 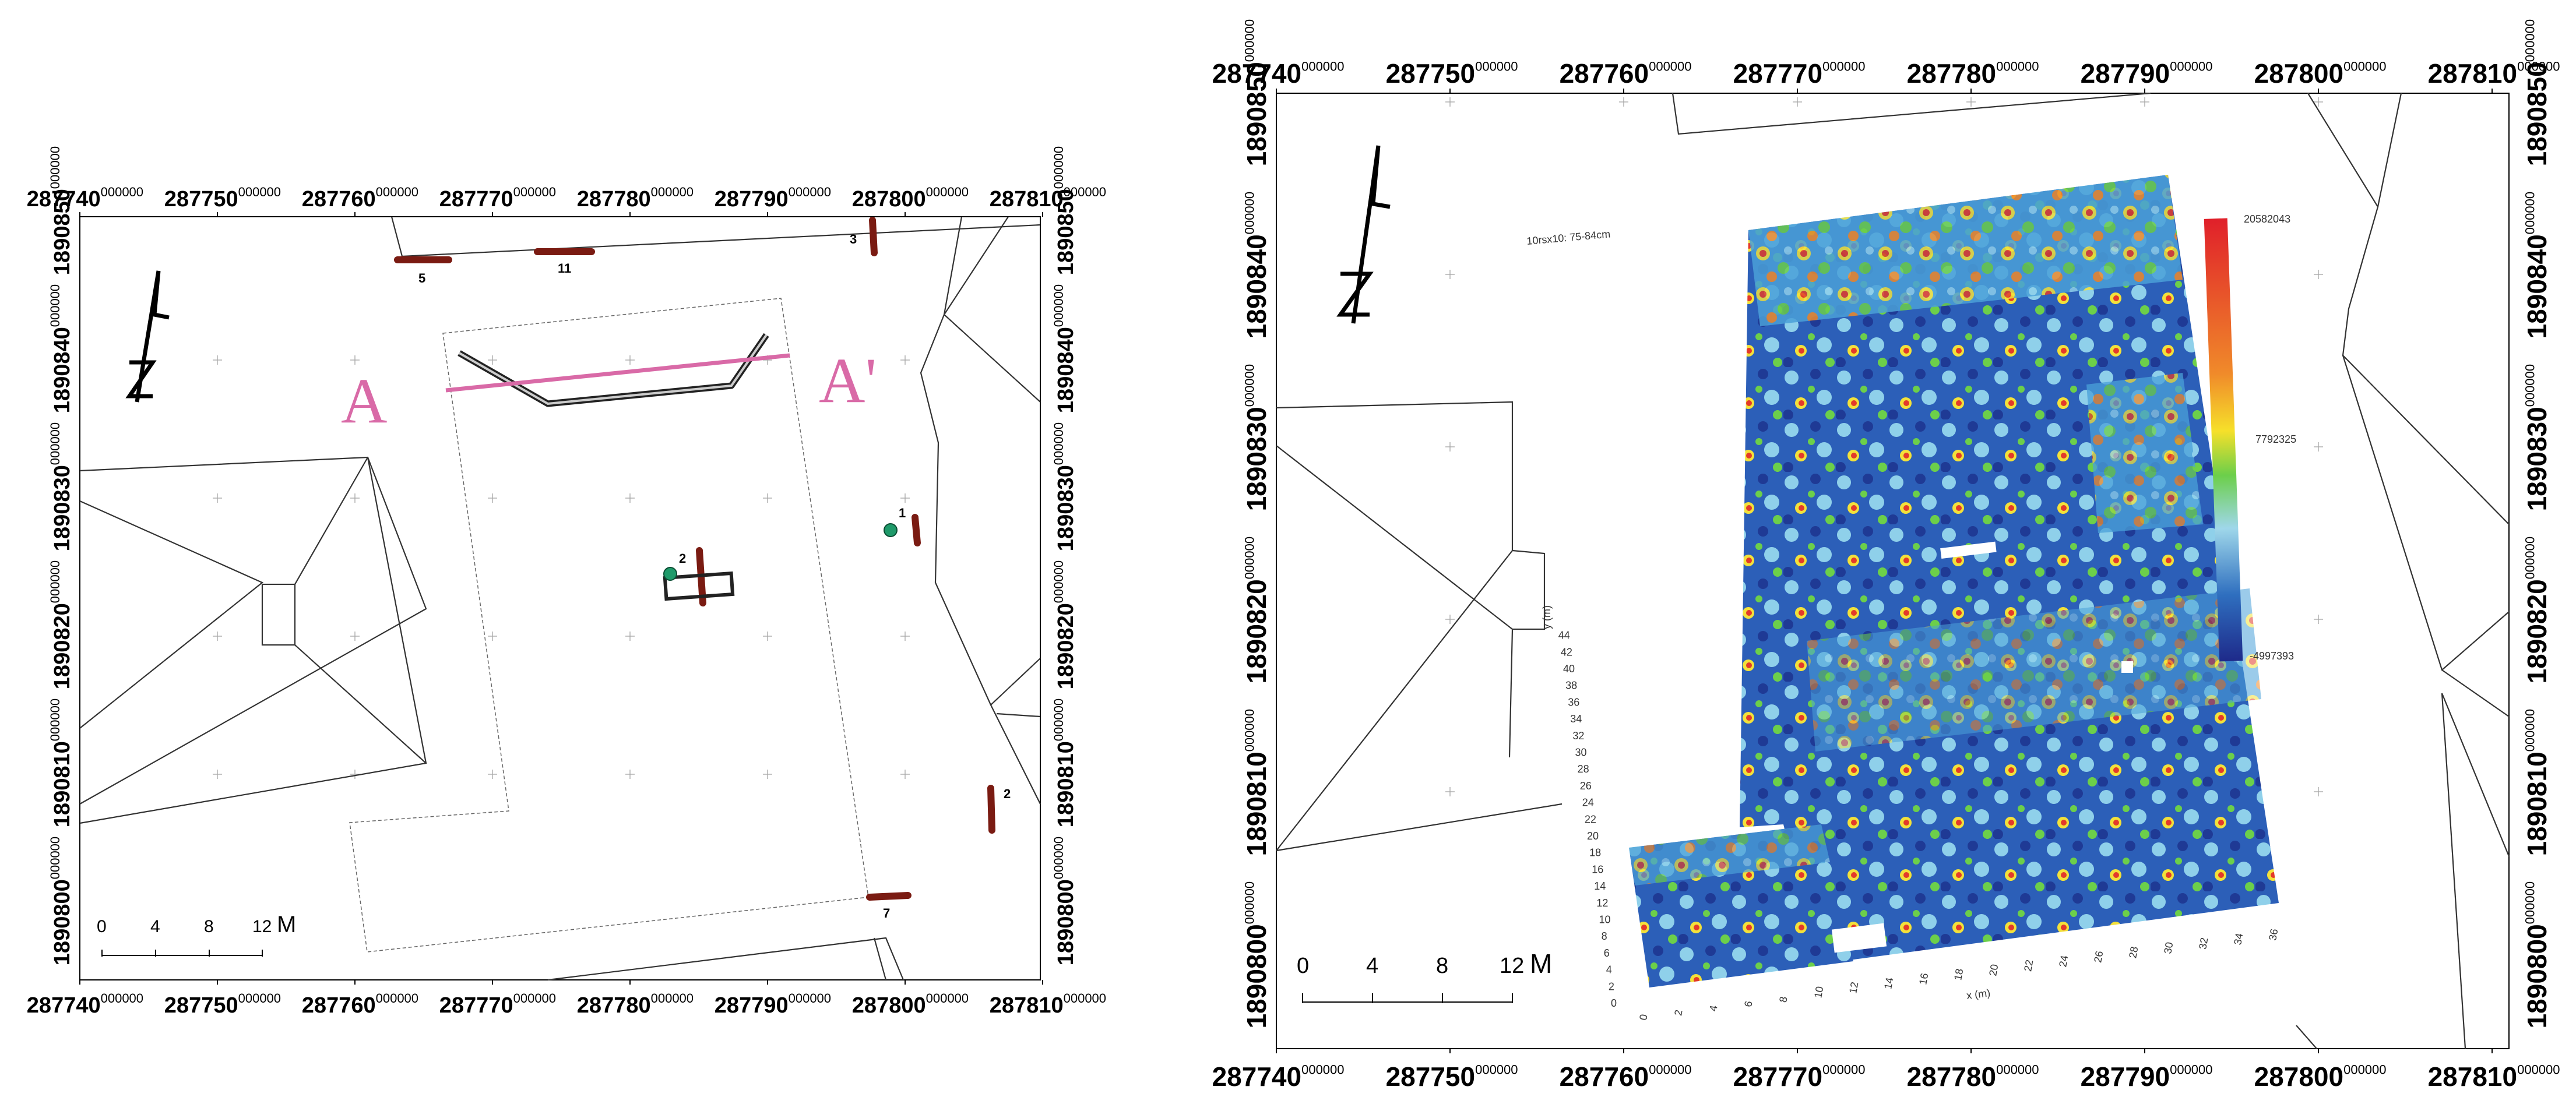 What do you see at coordinates (773, 198) in the screenshot?
I see `left-x-tick-top-5: 287790000000` at bounding box center [773, 198].